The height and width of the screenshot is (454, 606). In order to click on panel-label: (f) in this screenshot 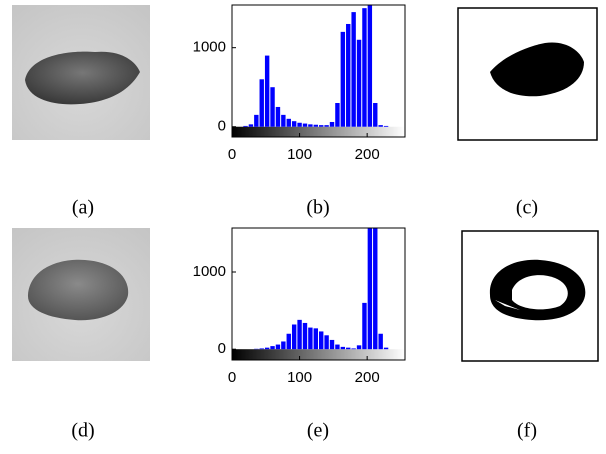, I will do `click(527, 431)`.